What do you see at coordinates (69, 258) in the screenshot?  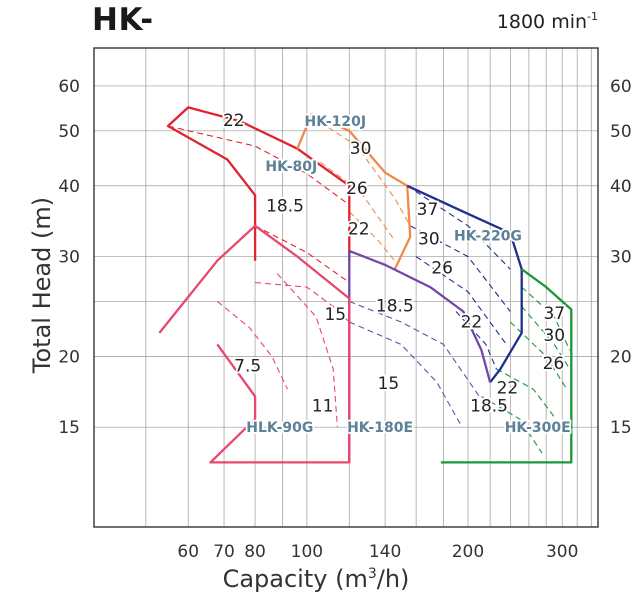 I see `y-tick-label-left: 30` at bounding box center [69, 258].